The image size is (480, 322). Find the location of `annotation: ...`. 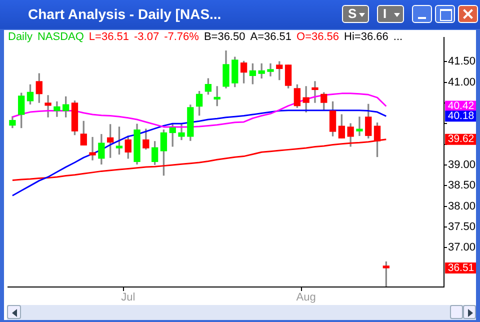

annotation: ... is located at coordinates (398, 37).